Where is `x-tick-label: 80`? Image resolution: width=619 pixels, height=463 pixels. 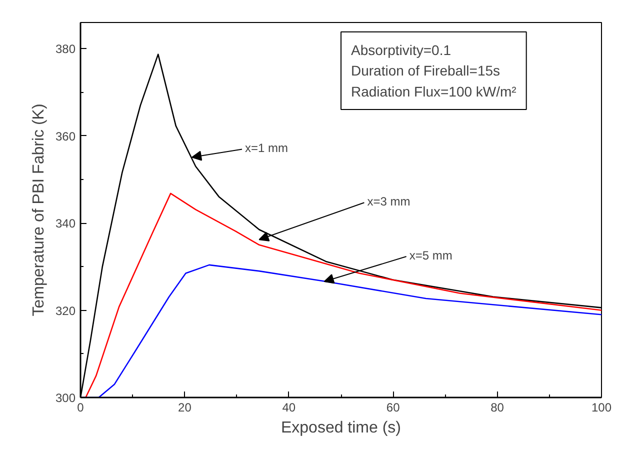 x-tick-label: 80 is located at coordinates (497, 407).